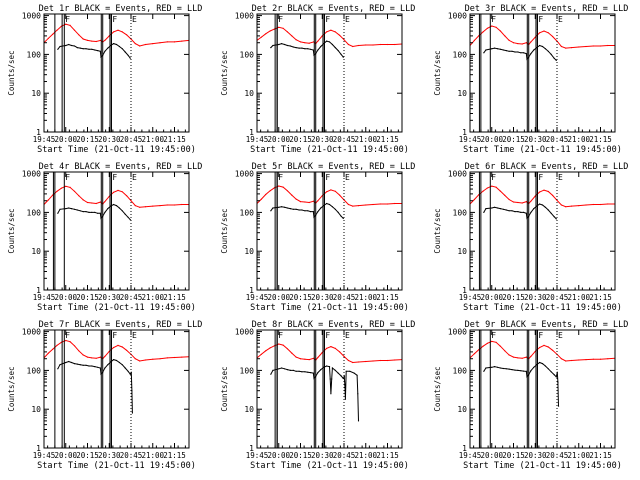  Describe the element at coordinates (152, 139) in the screenshot. I see `x-tick-label: 21:00` at that location.